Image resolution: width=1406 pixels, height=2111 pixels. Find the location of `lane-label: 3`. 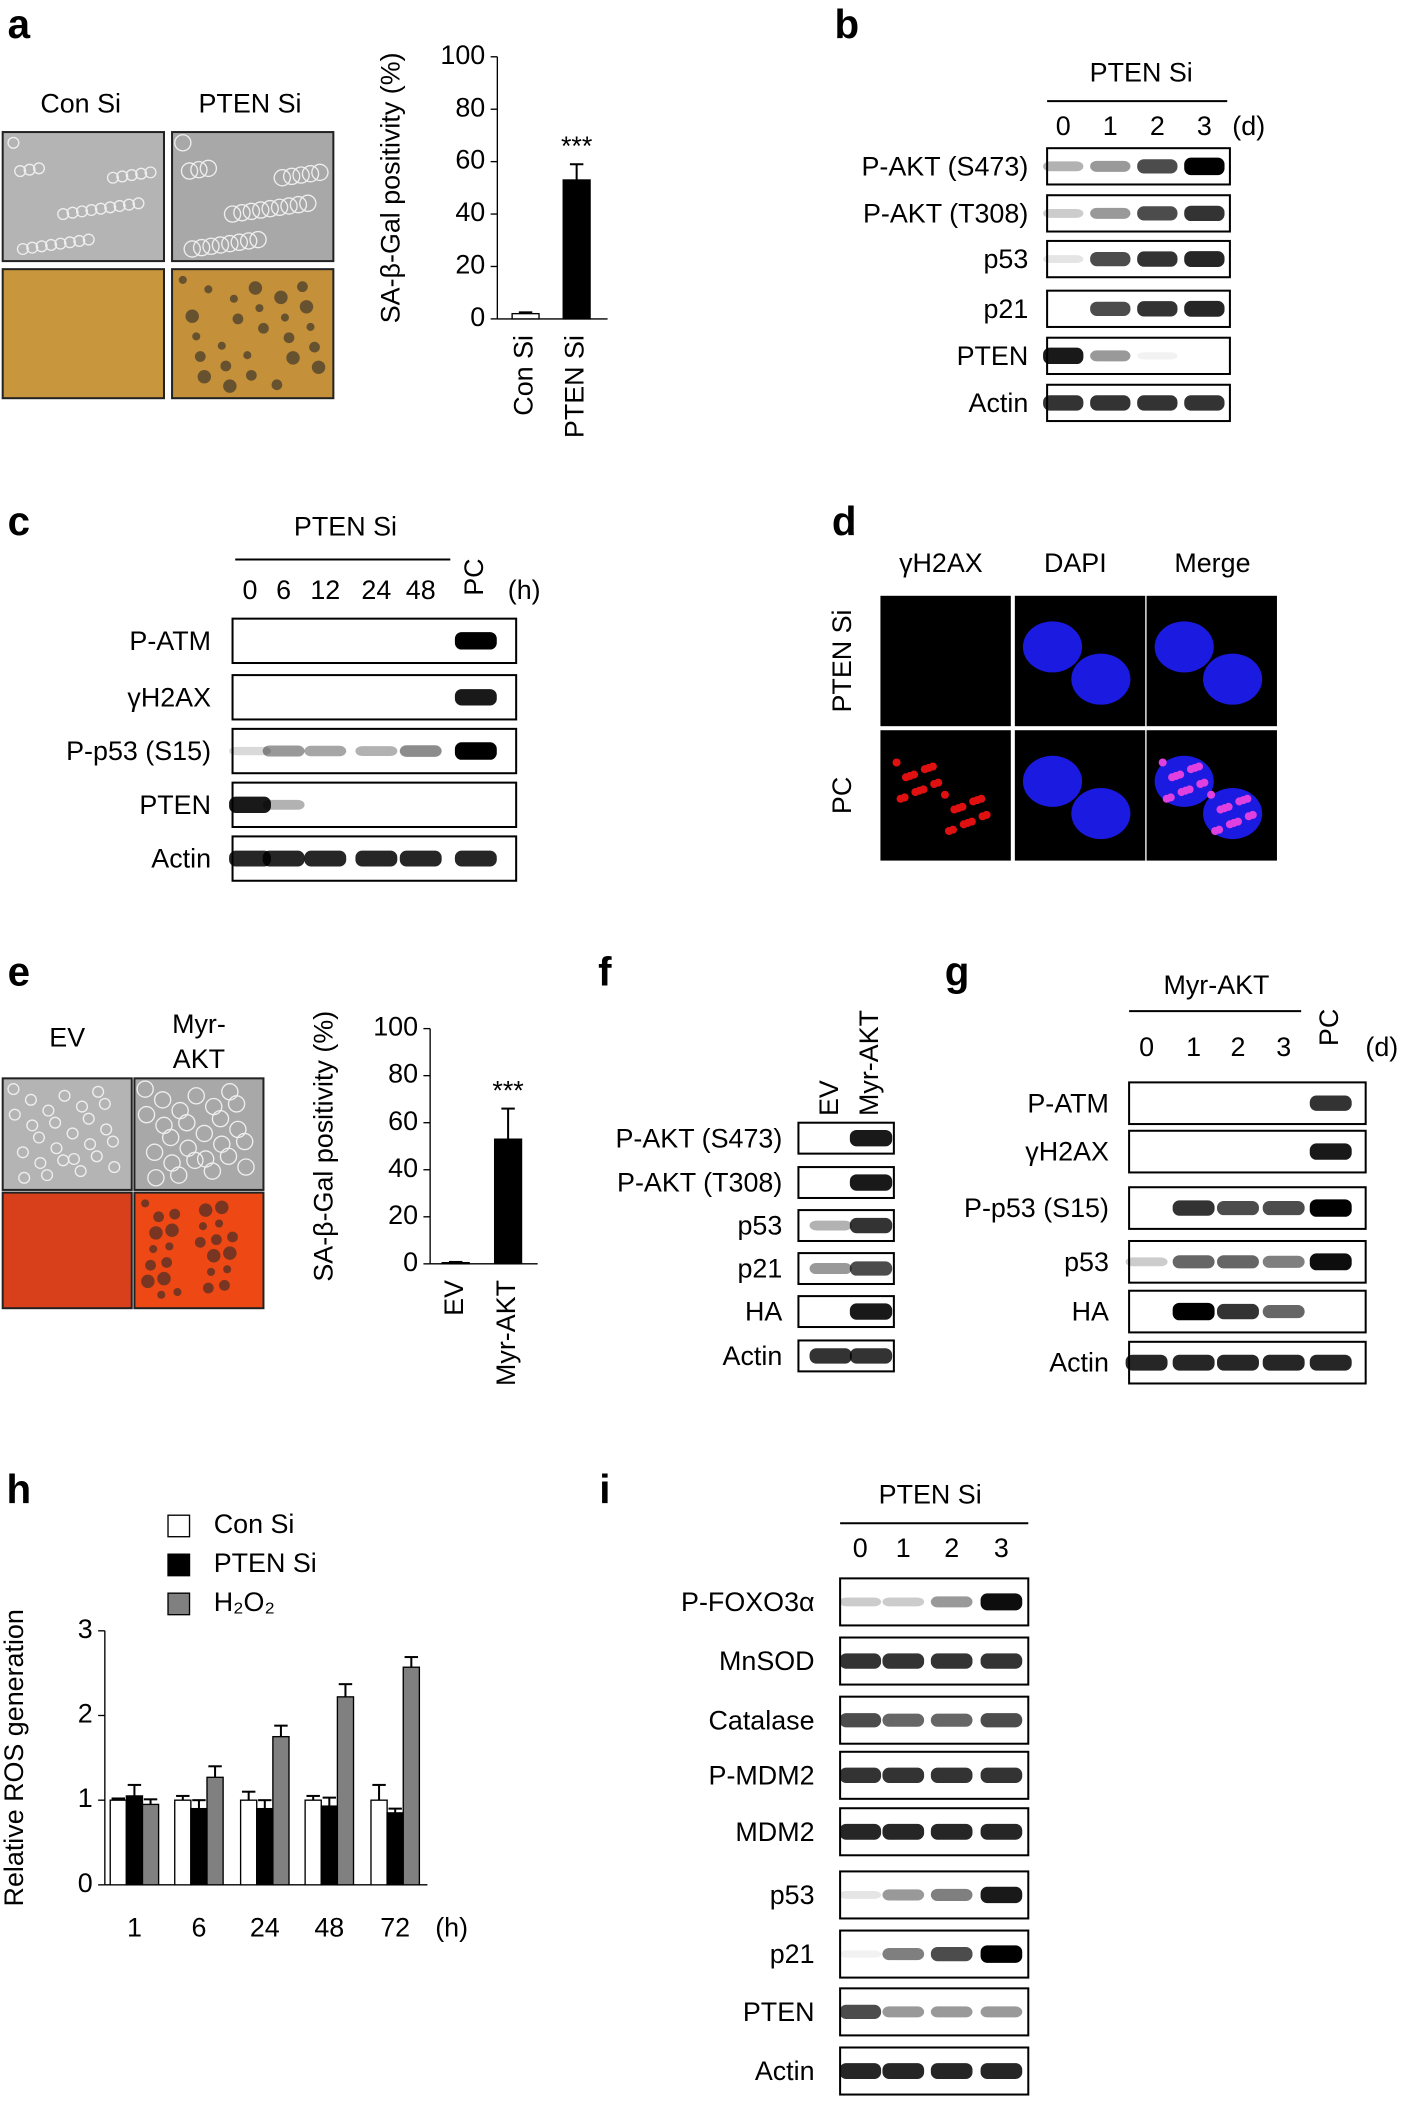

lane-label: 3 is located at coordinates (1283, 1047).